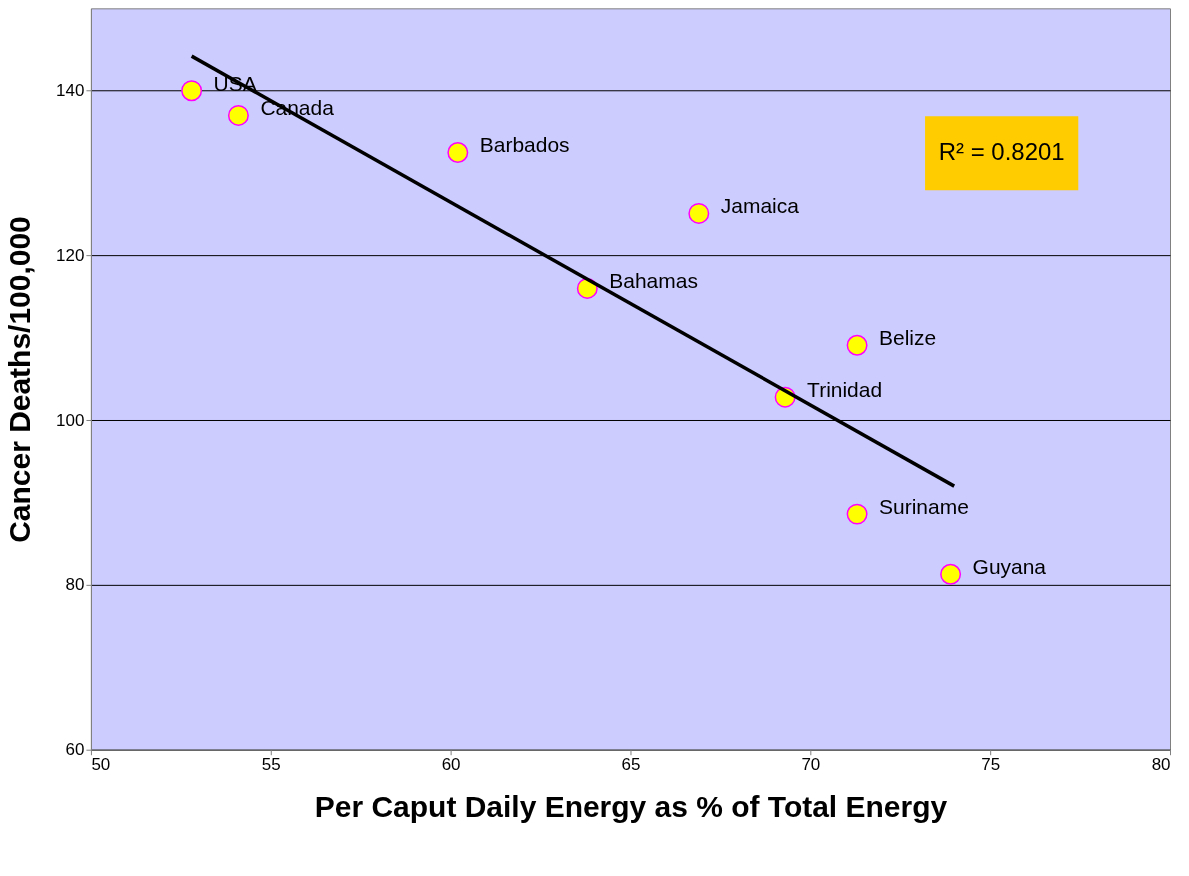 The width and height of the screenshot is (1189, 876). Describe the element at coordinates (451, 765) in the screenshot. I see `x-tick-label: 60` at that location.